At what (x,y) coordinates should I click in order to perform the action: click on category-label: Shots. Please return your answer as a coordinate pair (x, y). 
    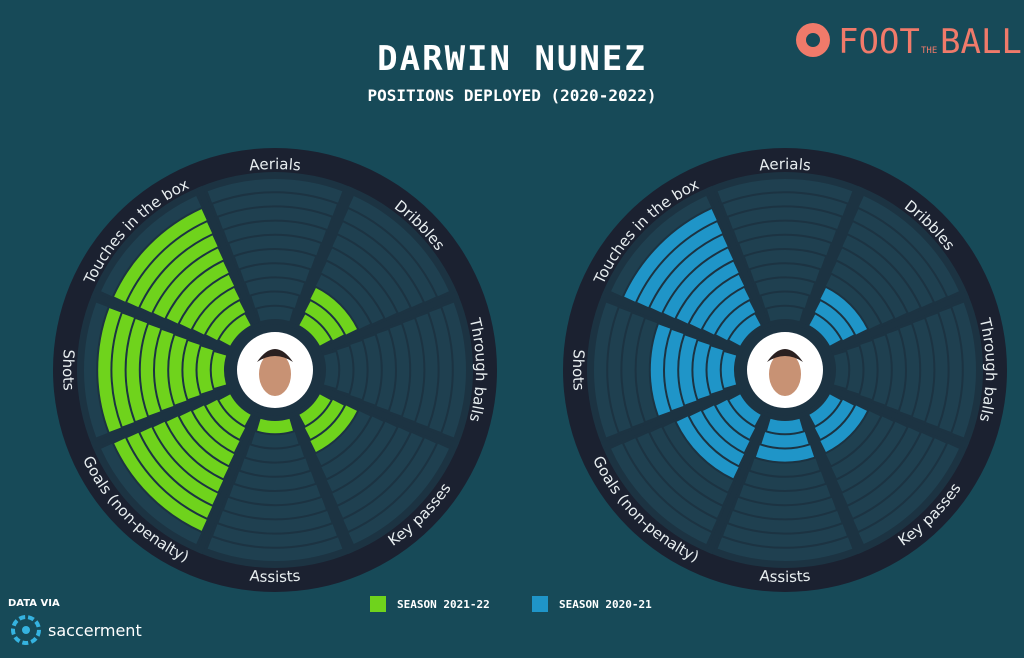
    Looking at the image, I should click on (68, 370).